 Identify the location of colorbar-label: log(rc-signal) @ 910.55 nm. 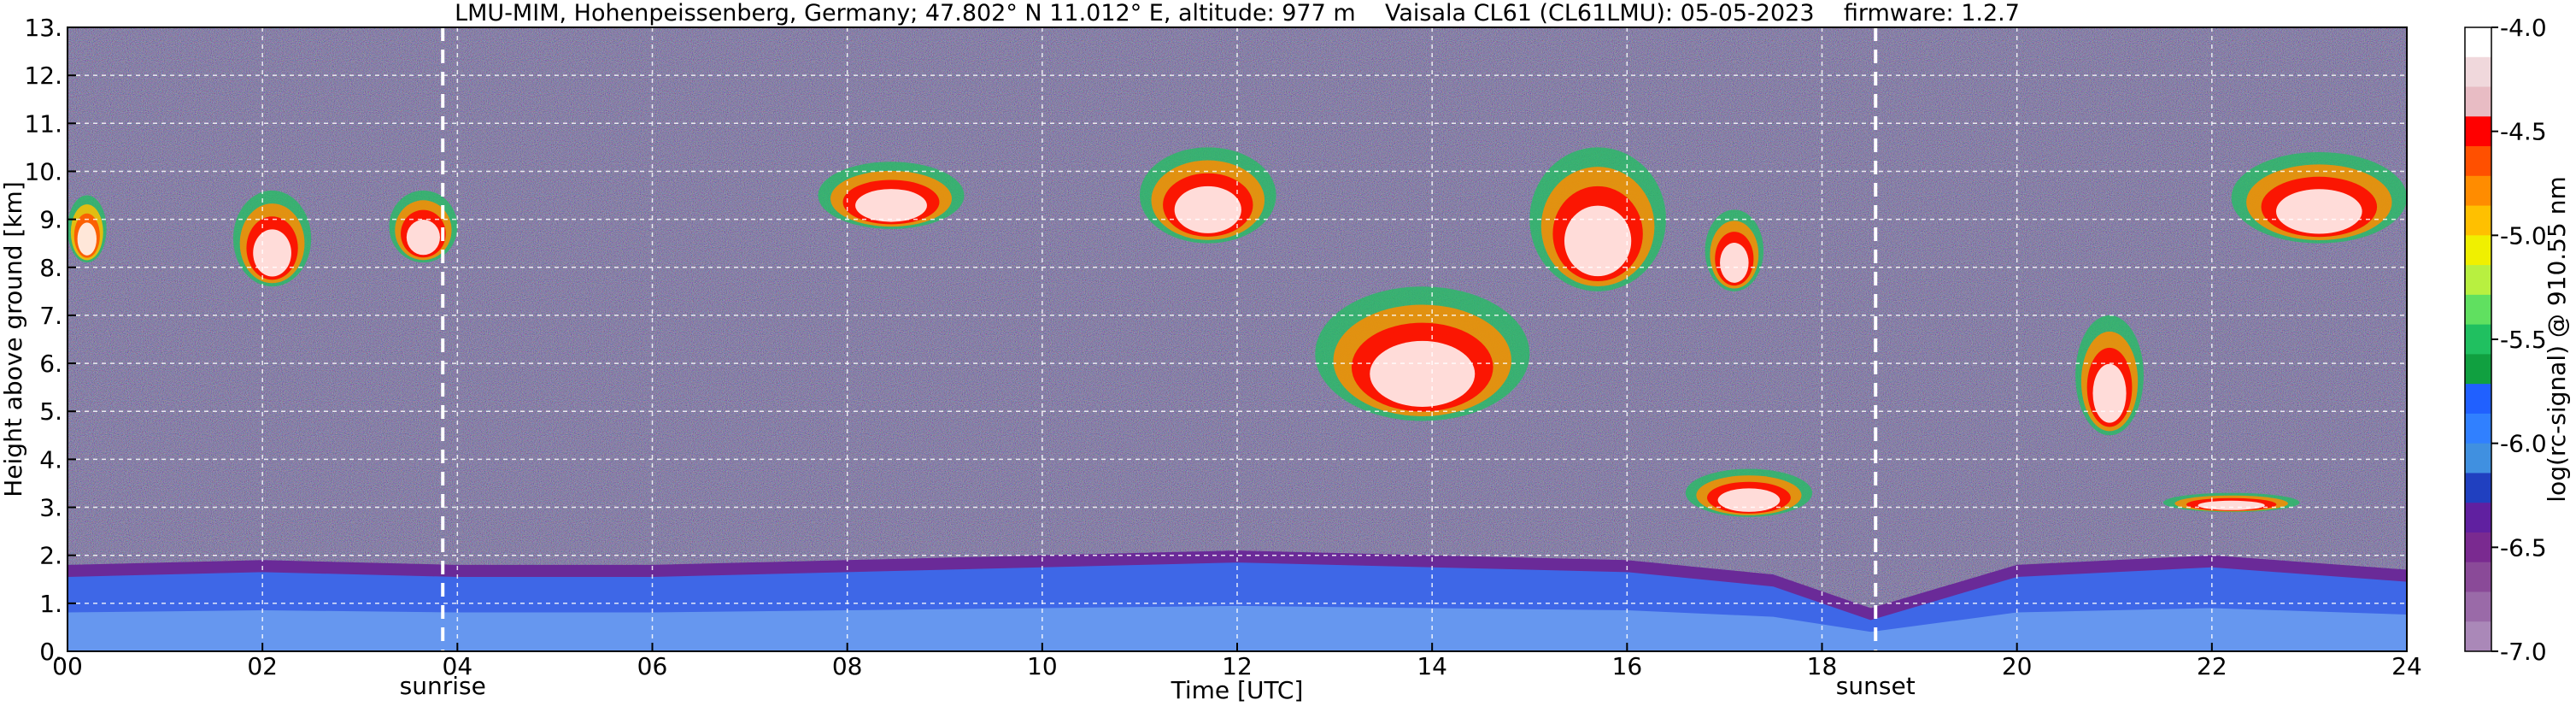
(2557, 339).